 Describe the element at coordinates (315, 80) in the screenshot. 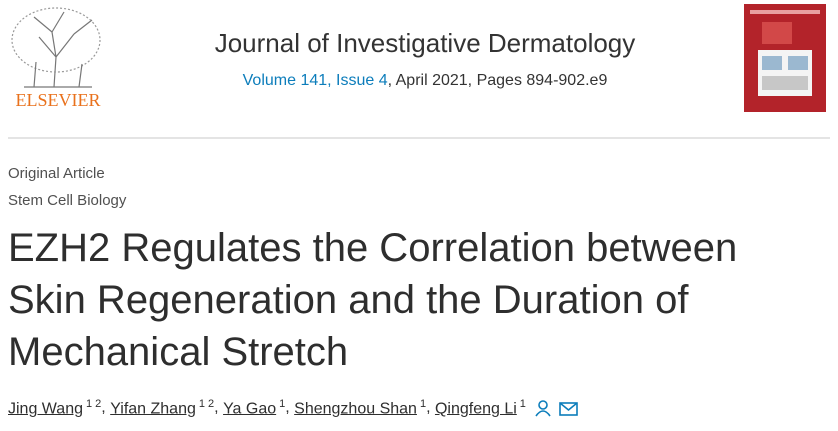

I see `issue-link: Volume 141, Issue 4` at that location.